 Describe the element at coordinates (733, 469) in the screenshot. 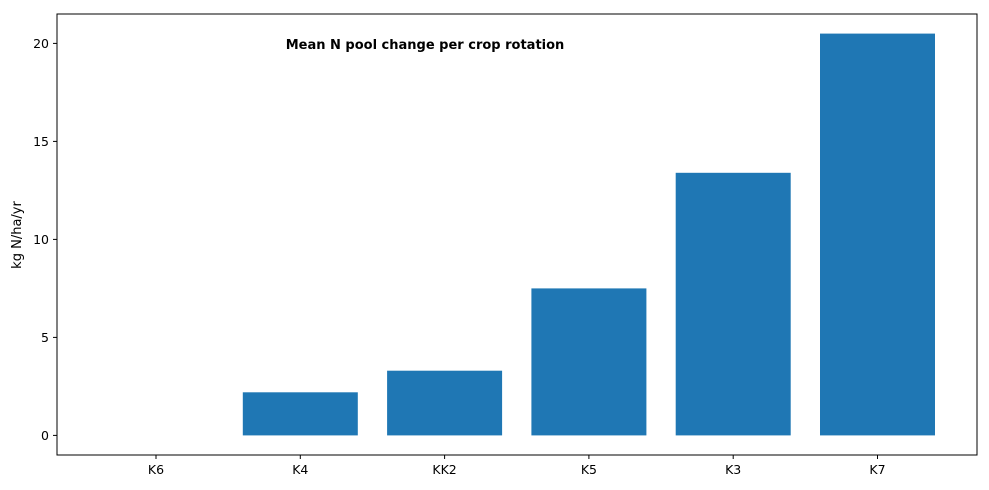

I see `x-tick-label: K3` at that location.